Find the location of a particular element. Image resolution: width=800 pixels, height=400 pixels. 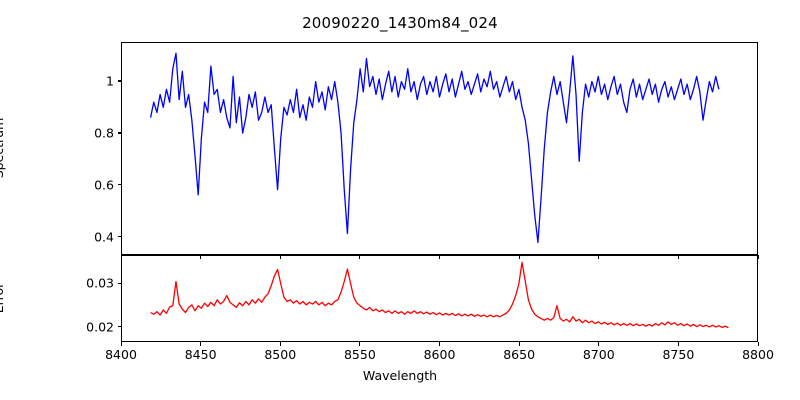

y-tick-label-spectrum-panel-0.4: 0.4 is located at coordinates (104, 237).